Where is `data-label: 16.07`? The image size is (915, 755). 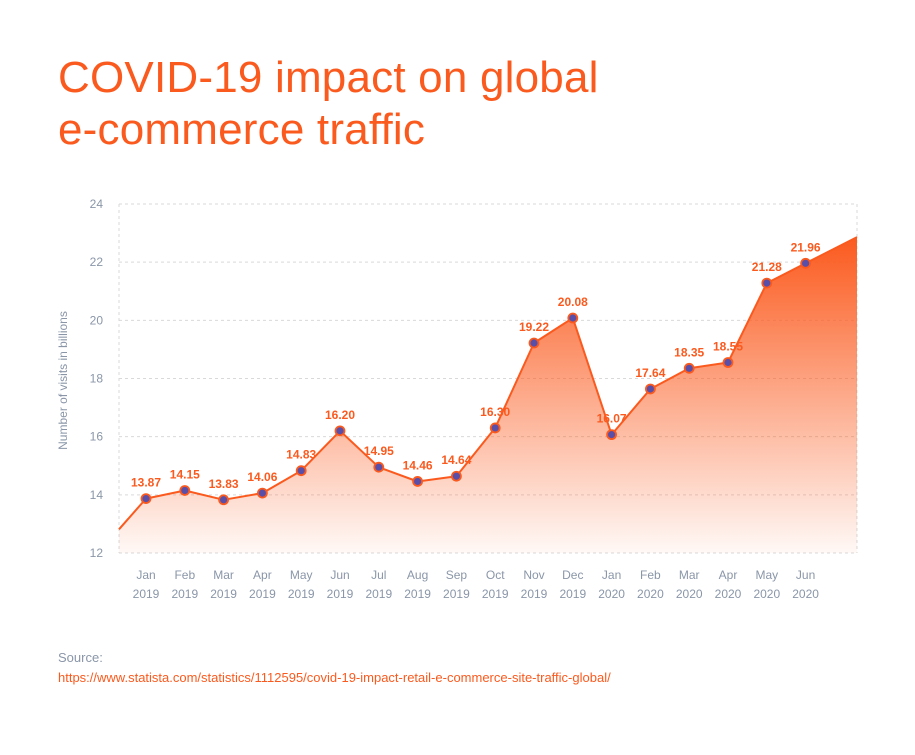 data-label: 16.07 is located at coordinates (612, 419).